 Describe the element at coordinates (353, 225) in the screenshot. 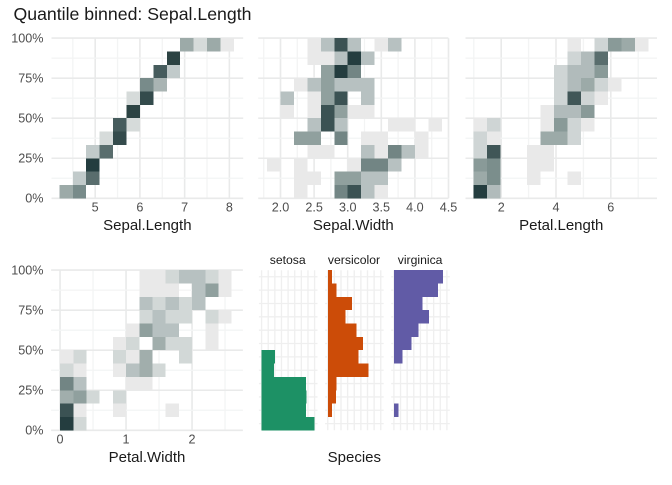

I see `svg-text: Sepal.Width` at that location.